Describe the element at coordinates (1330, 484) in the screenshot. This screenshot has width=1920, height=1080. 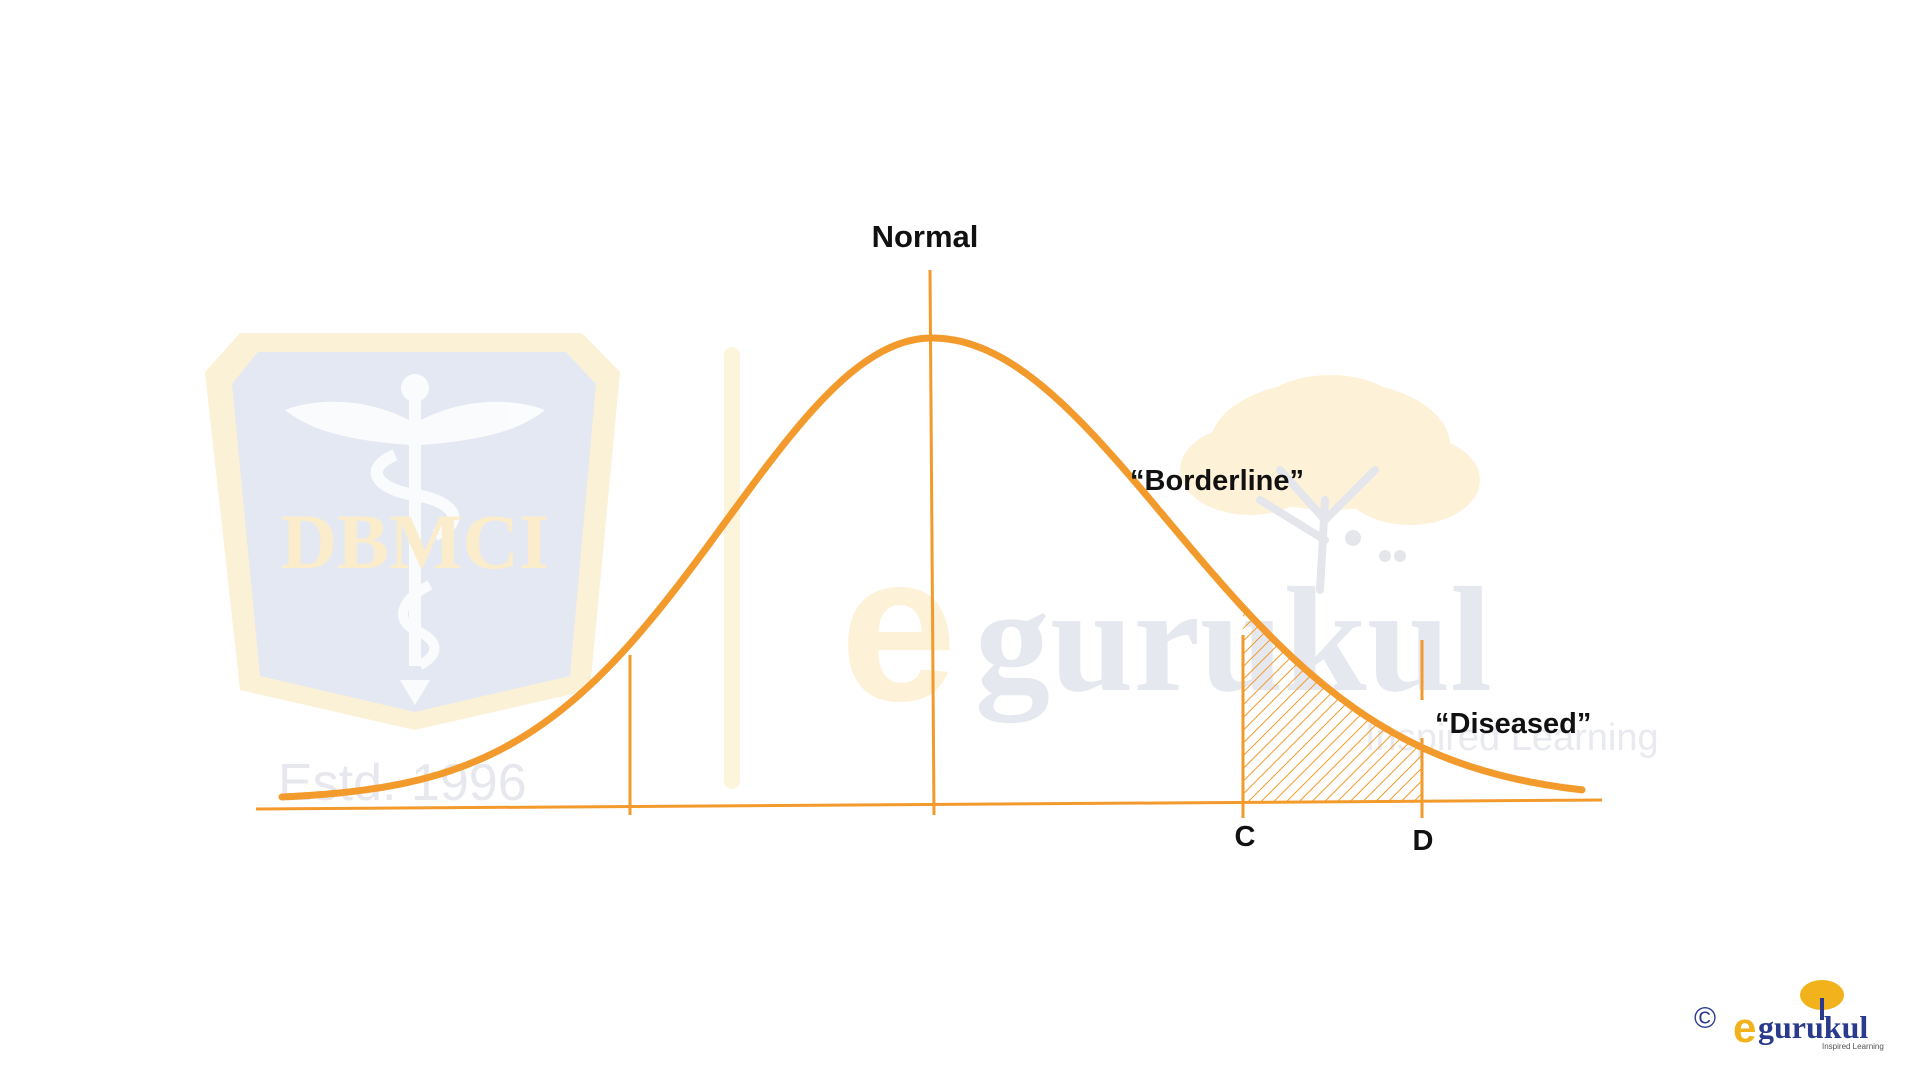
I see `tree-icon` at that location.